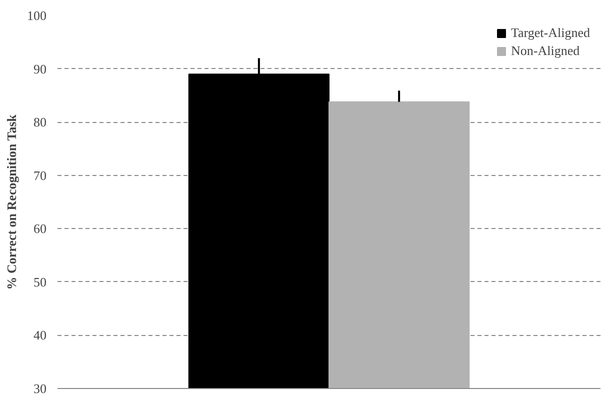 This screenshot has width=605, height=408. What do you see at coordinates (40, 68) in the screenshot?
I see `y-tick-label: 90` at bounding box center [40, 68].